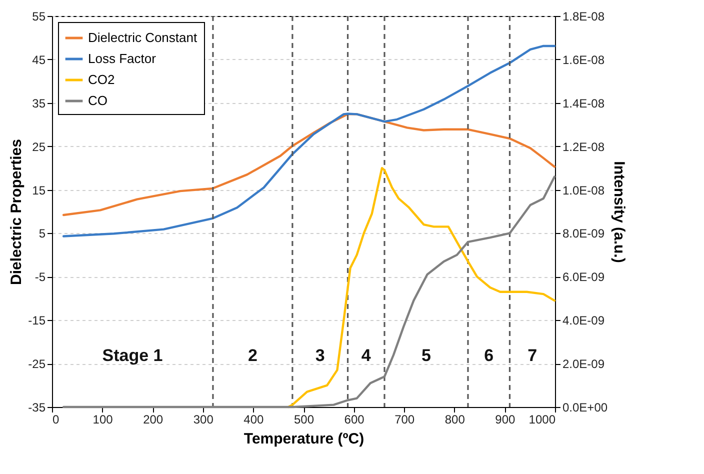  What do you see at coordinates (320, 355) in the screenshot?
I see `annotation: 3` at bounding box center [320, 355].